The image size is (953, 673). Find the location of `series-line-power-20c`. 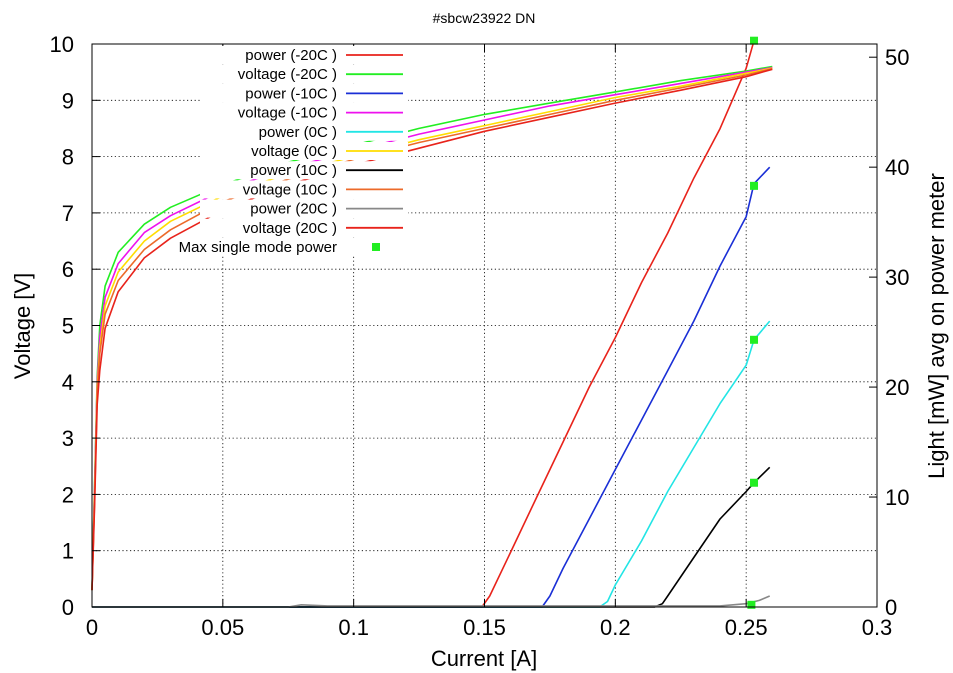

series-line-power-20c is located at coordinates (431, 601).